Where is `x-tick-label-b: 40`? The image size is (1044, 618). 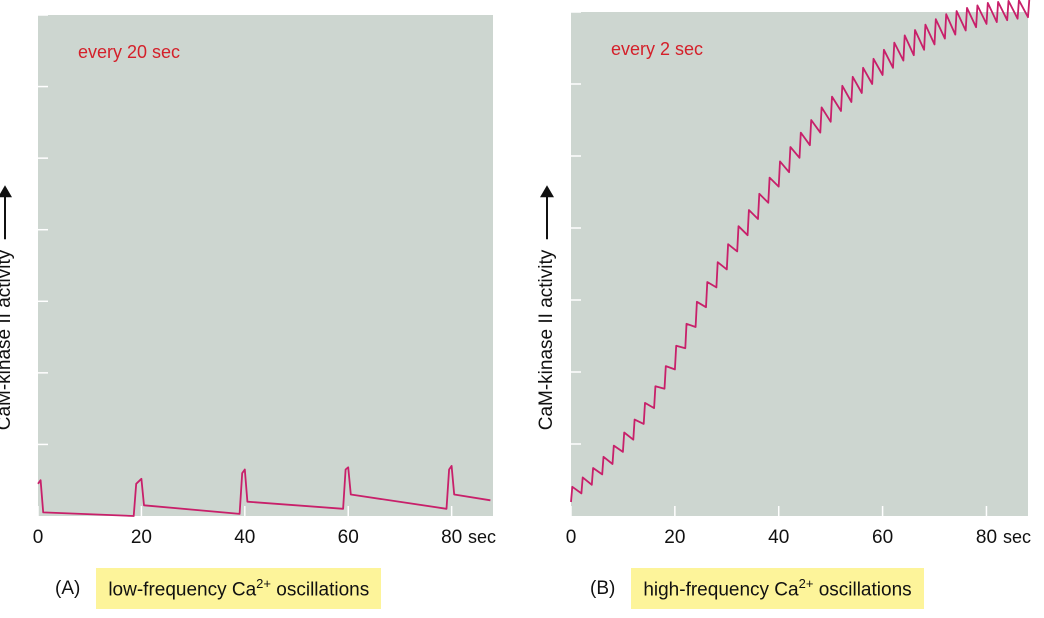
x-tick-label-b: 40 is located at coordinates (778, 537).